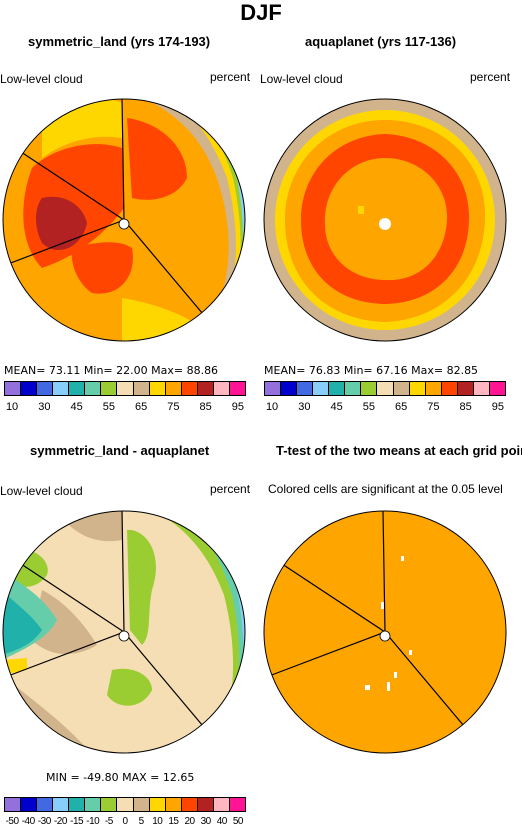 The width and height of the screenshot is (522, 830). Describe the element at coordinates (41, 79) in the screenshot. I see `panel-1-variable-label: Low-level cloud` at that location.